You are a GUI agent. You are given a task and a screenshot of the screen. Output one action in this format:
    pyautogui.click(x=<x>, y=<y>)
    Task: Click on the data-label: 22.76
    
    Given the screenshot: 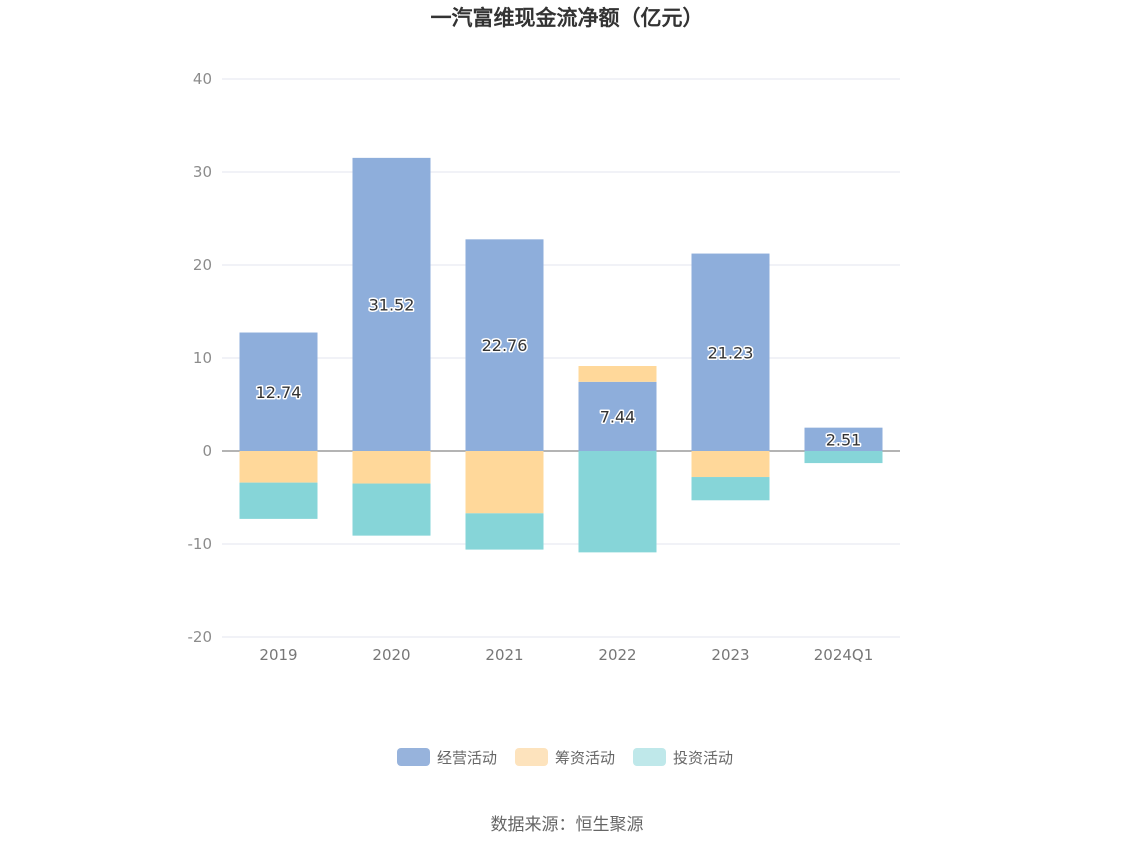 What is the action you would take?
    pyautogui.click(x=505, y=345)
    